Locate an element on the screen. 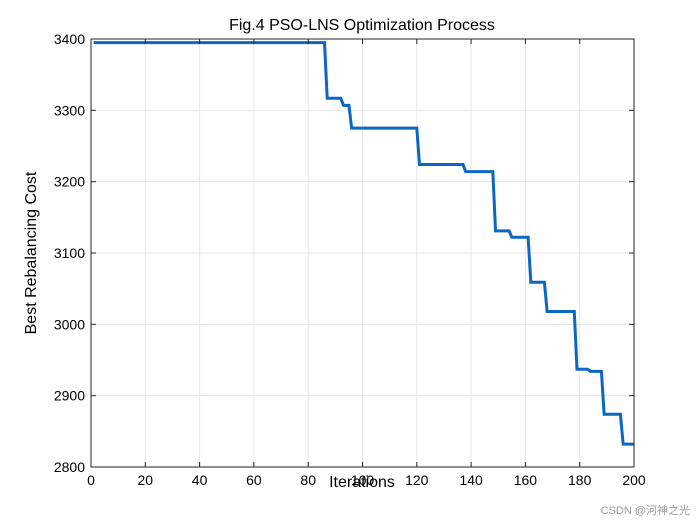 The image size is (700, 525). x-axis-label: Iterations is located at coordinates (362, 482).